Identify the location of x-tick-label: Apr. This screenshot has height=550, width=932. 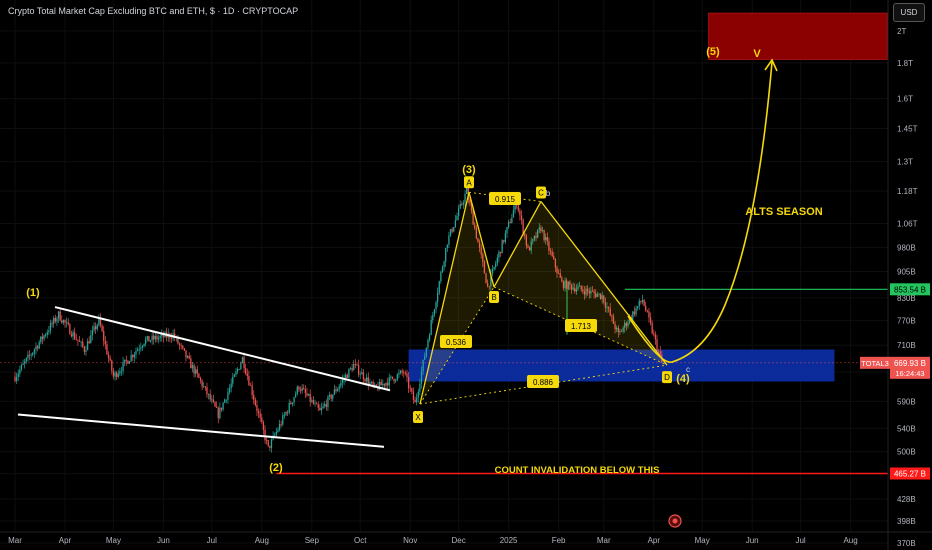
(654, 540).